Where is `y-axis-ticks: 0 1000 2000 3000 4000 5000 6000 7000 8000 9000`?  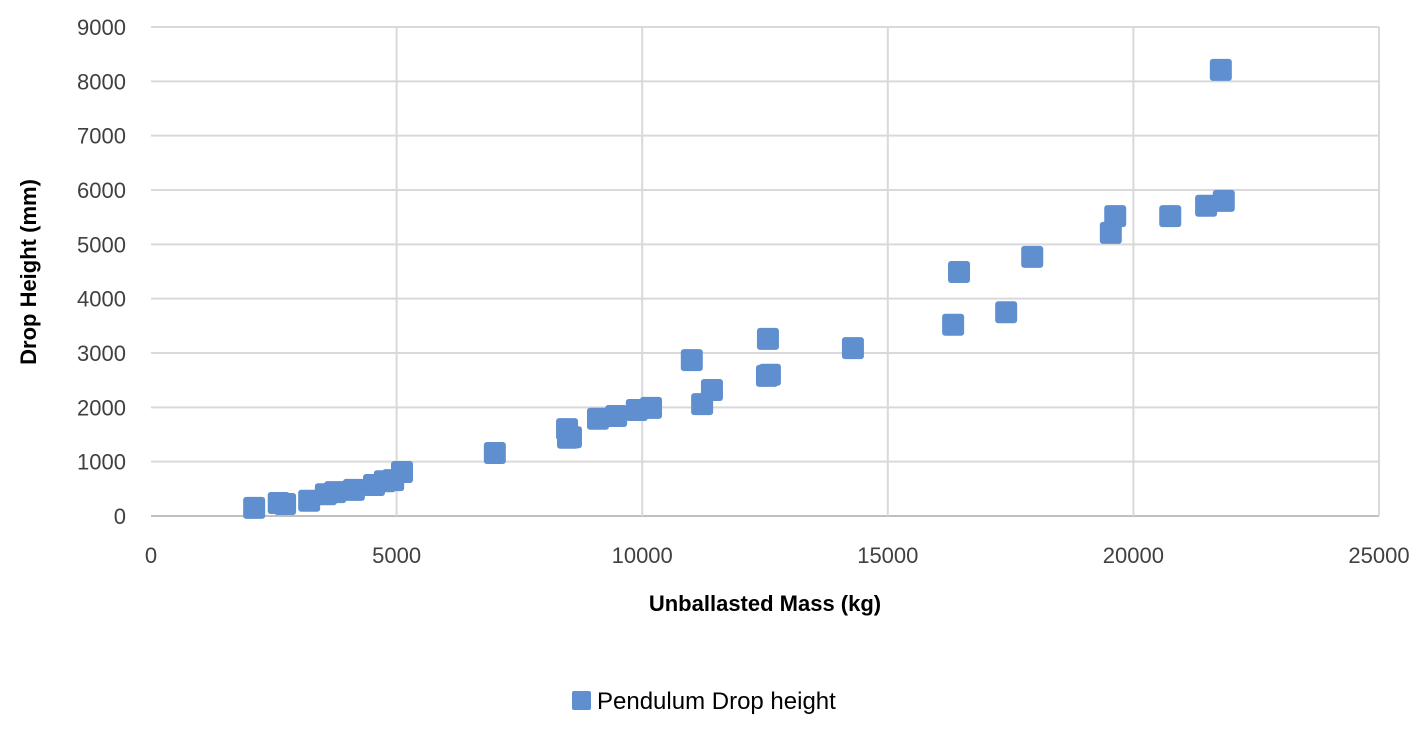
y-axis-ticks: 0 1000 2000 3000 4000 5000 6000 7000 8000 9000 is located at coordinates (101, 272).